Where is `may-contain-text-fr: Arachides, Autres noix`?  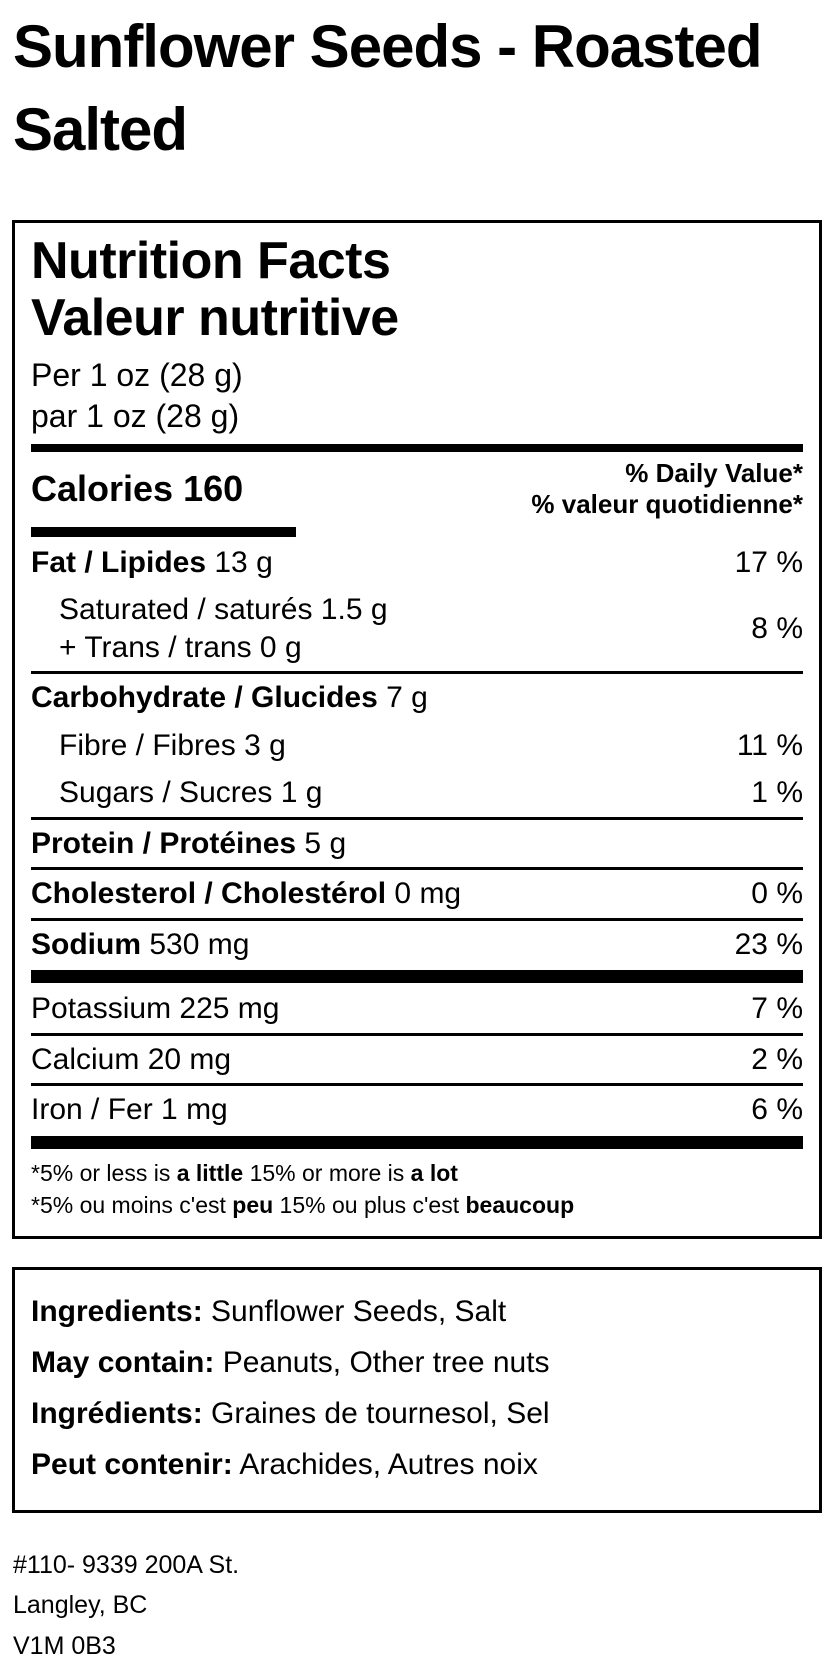
may-contain-text-fr: Arachides, Autres noix is located at coordinates (385, 1464).